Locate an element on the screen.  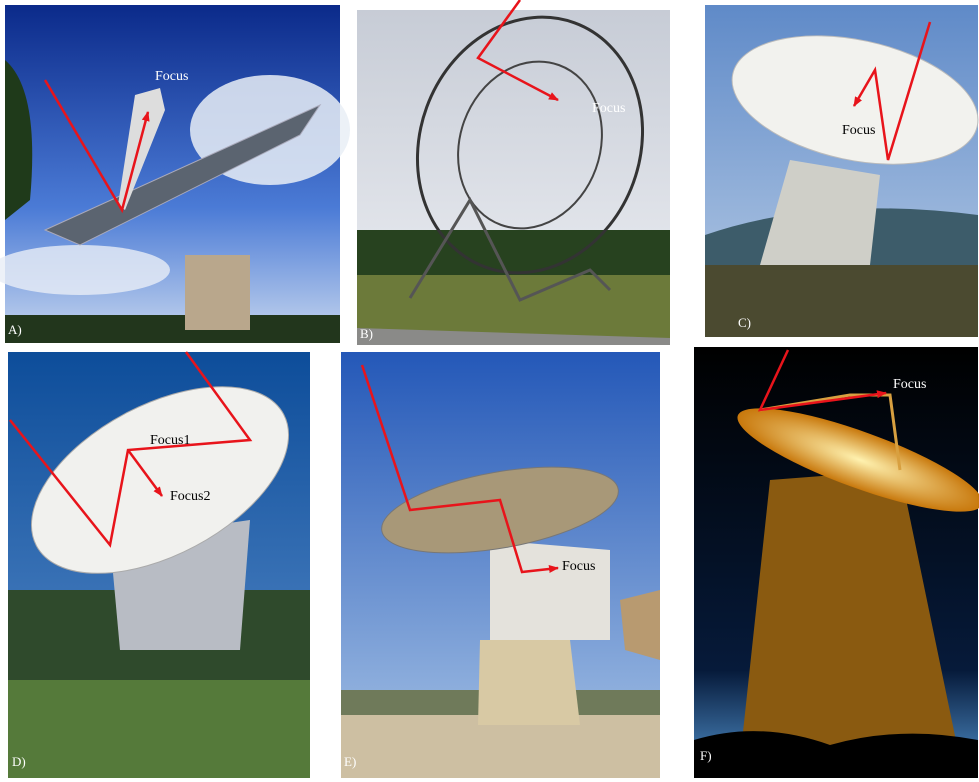
panel-c: Focus C) is located at coordinates (842, 171).